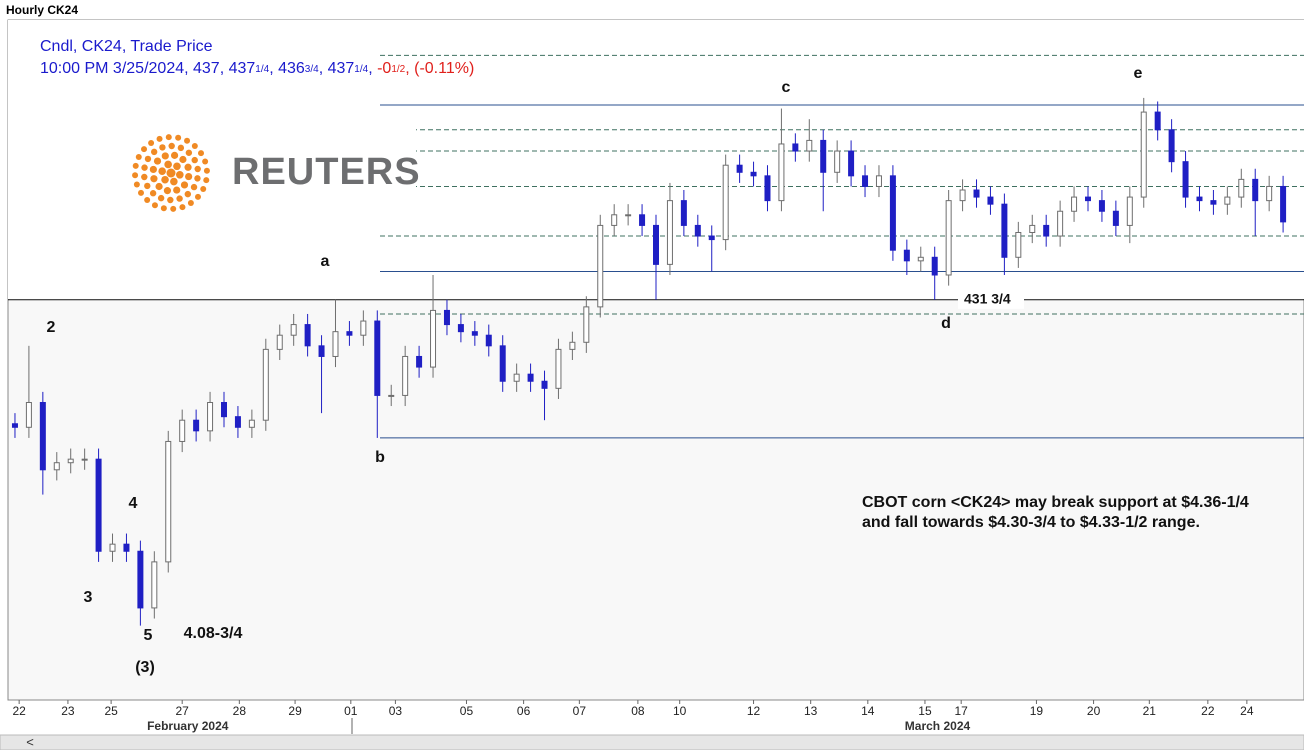 The width and height of the screenshot is (1304, 750). What do you see at coordinates (111, 711) in the screenshot?
I see `x-tick-label: 25` at bounding box center [111, 711].